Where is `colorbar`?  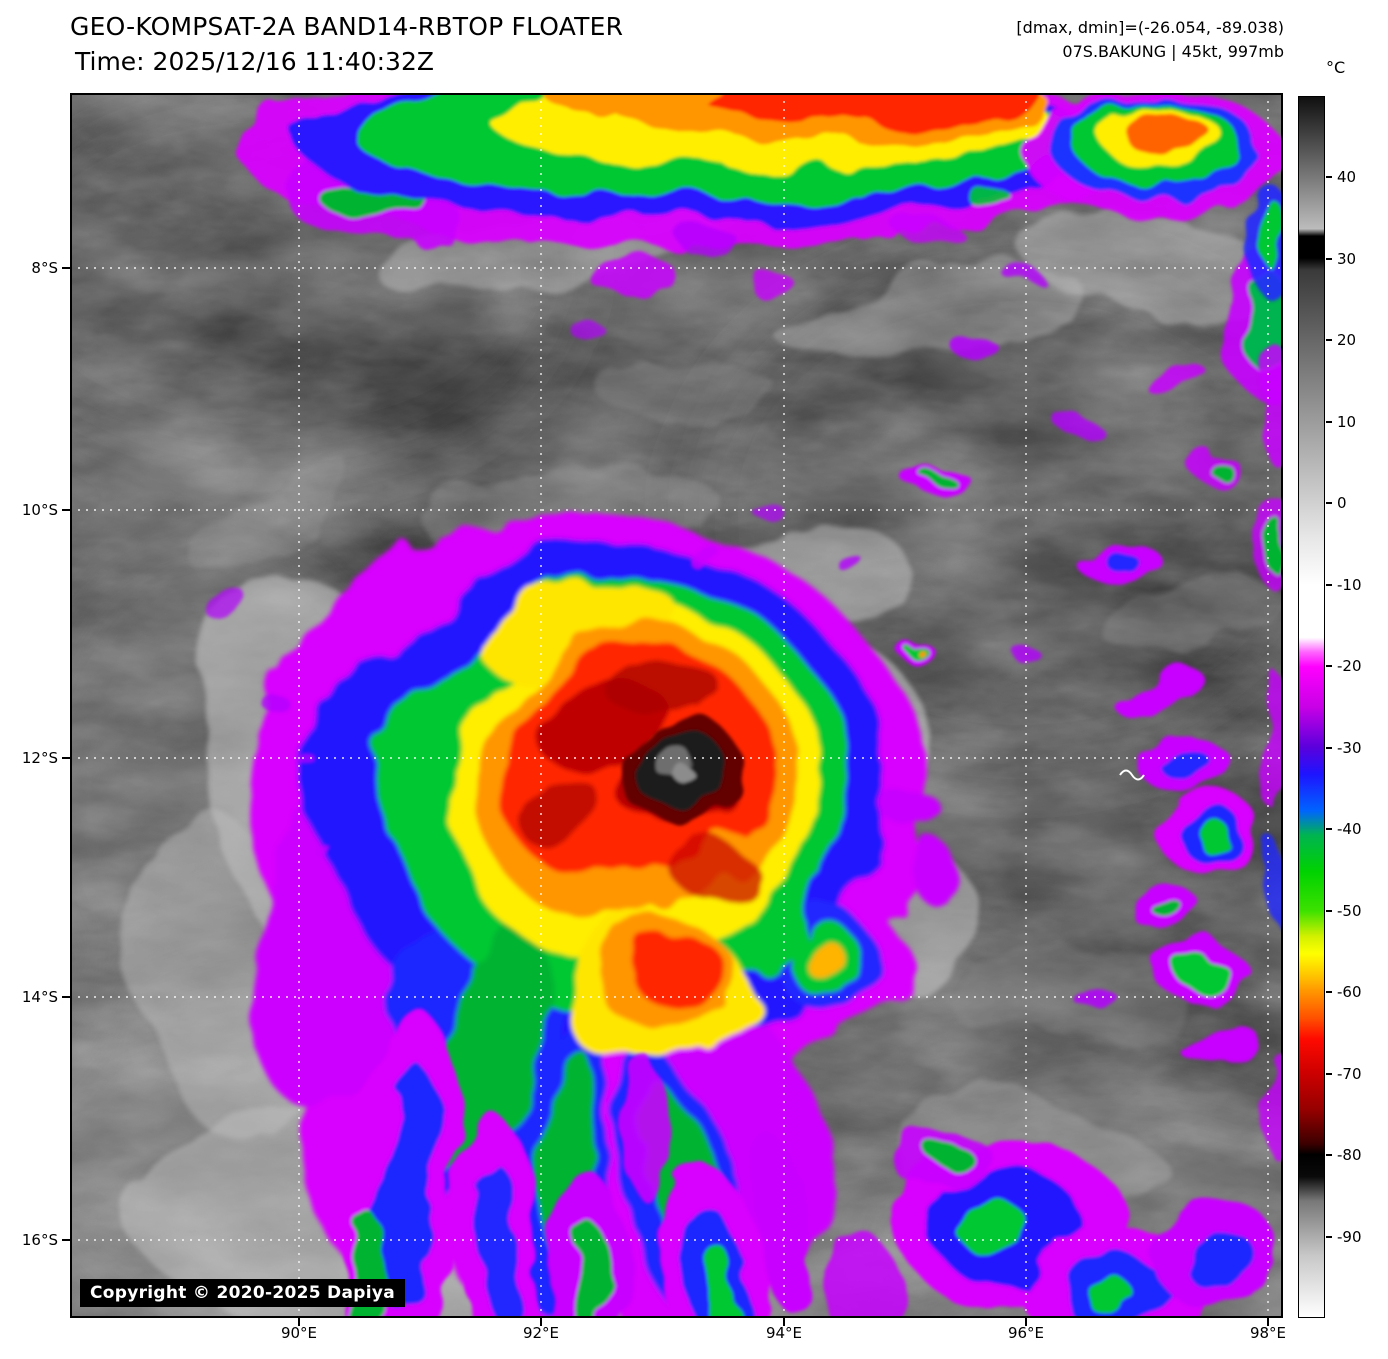
colorbar is located at coordinates (1311, 707).